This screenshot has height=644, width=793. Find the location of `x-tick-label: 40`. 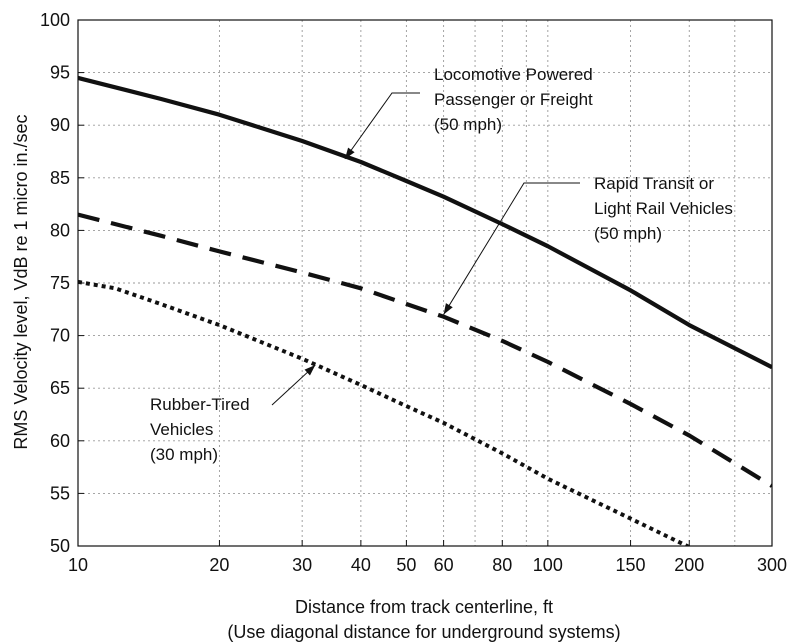

x-tick-label: 40 is located at coordinates (361, 565).